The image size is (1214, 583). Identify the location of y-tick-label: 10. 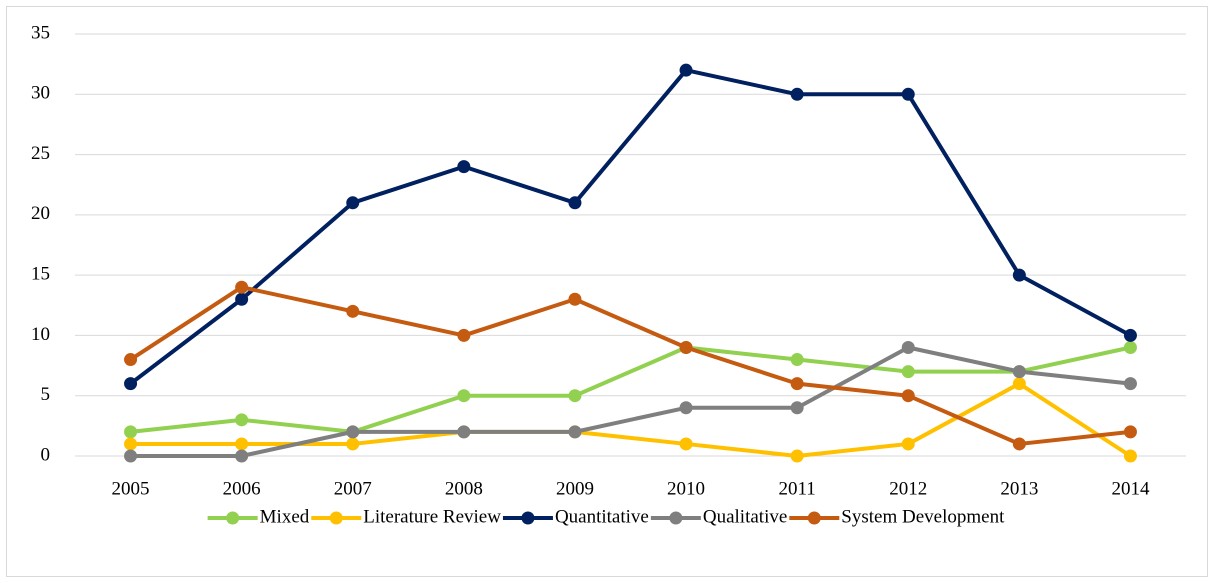
(40, 334).